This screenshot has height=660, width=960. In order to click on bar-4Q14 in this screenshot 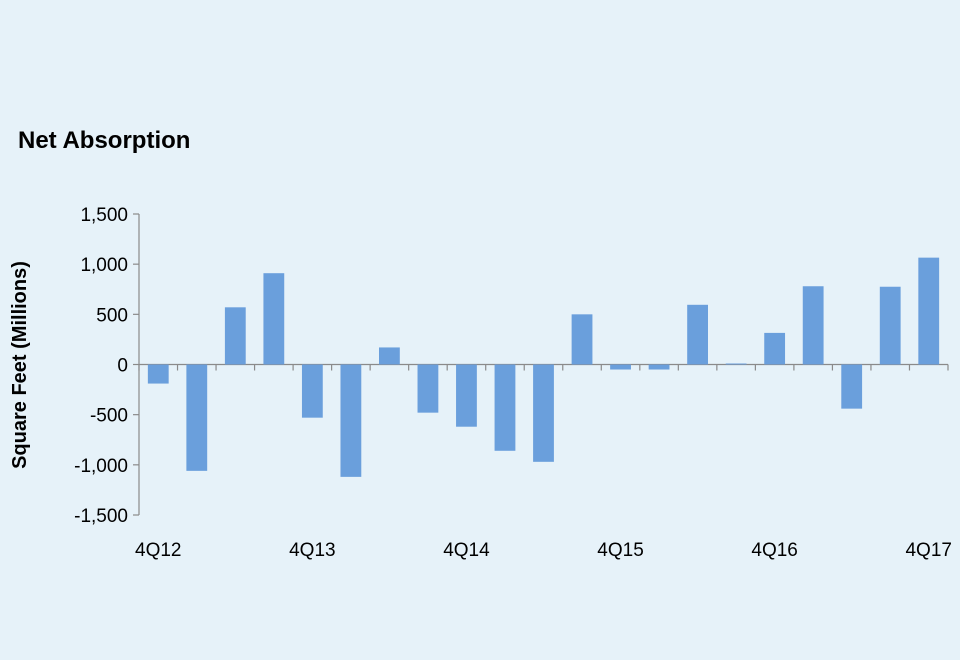, I will do `click(466, 395)`.